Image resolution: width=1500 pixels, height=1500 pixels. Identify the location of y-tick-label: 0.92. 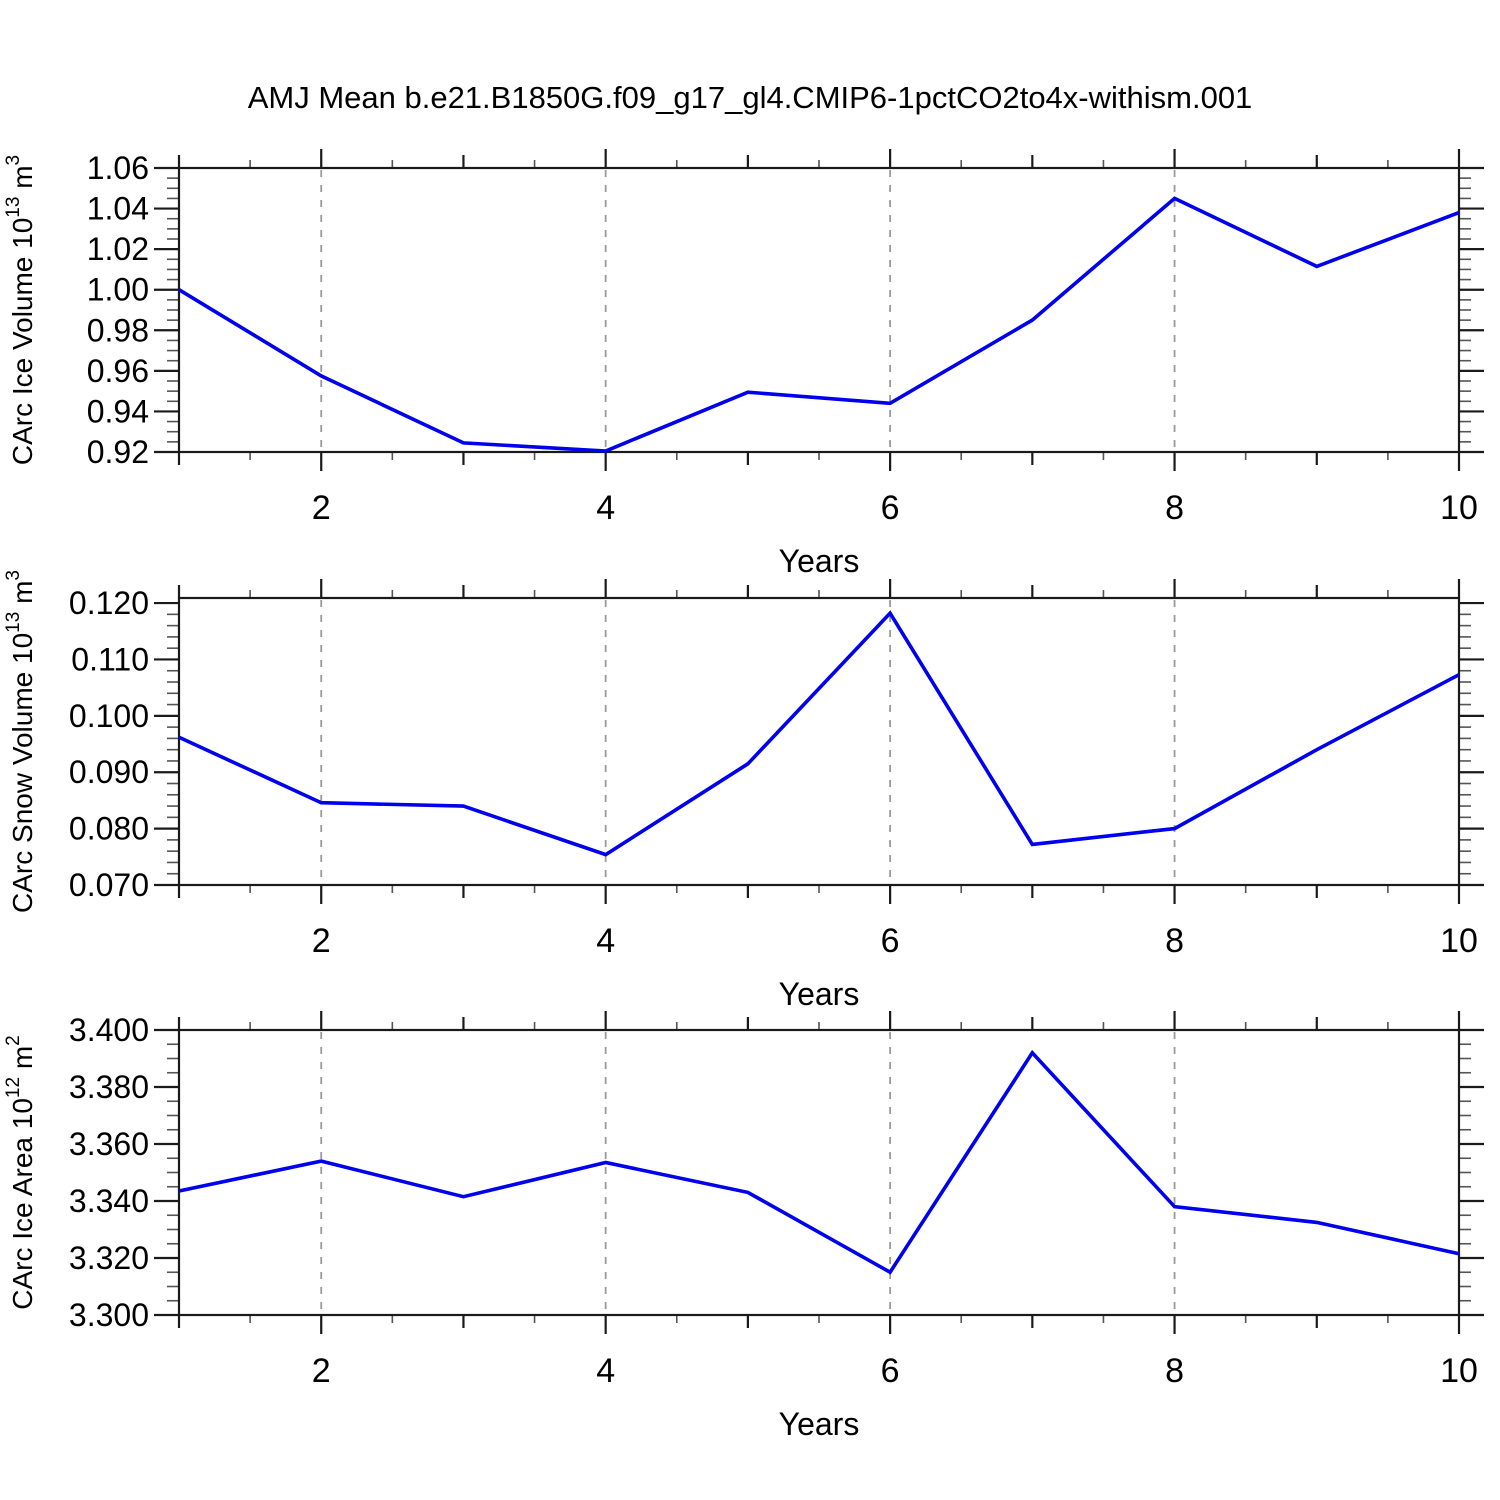
(118, 452).